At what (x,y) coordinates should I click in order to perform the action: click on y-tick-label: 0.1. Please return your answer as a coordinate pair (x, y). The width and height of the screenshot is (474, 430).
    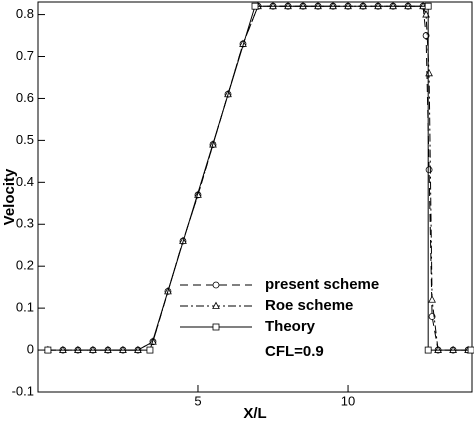
    Looking at the image, I should click on (25, 307).